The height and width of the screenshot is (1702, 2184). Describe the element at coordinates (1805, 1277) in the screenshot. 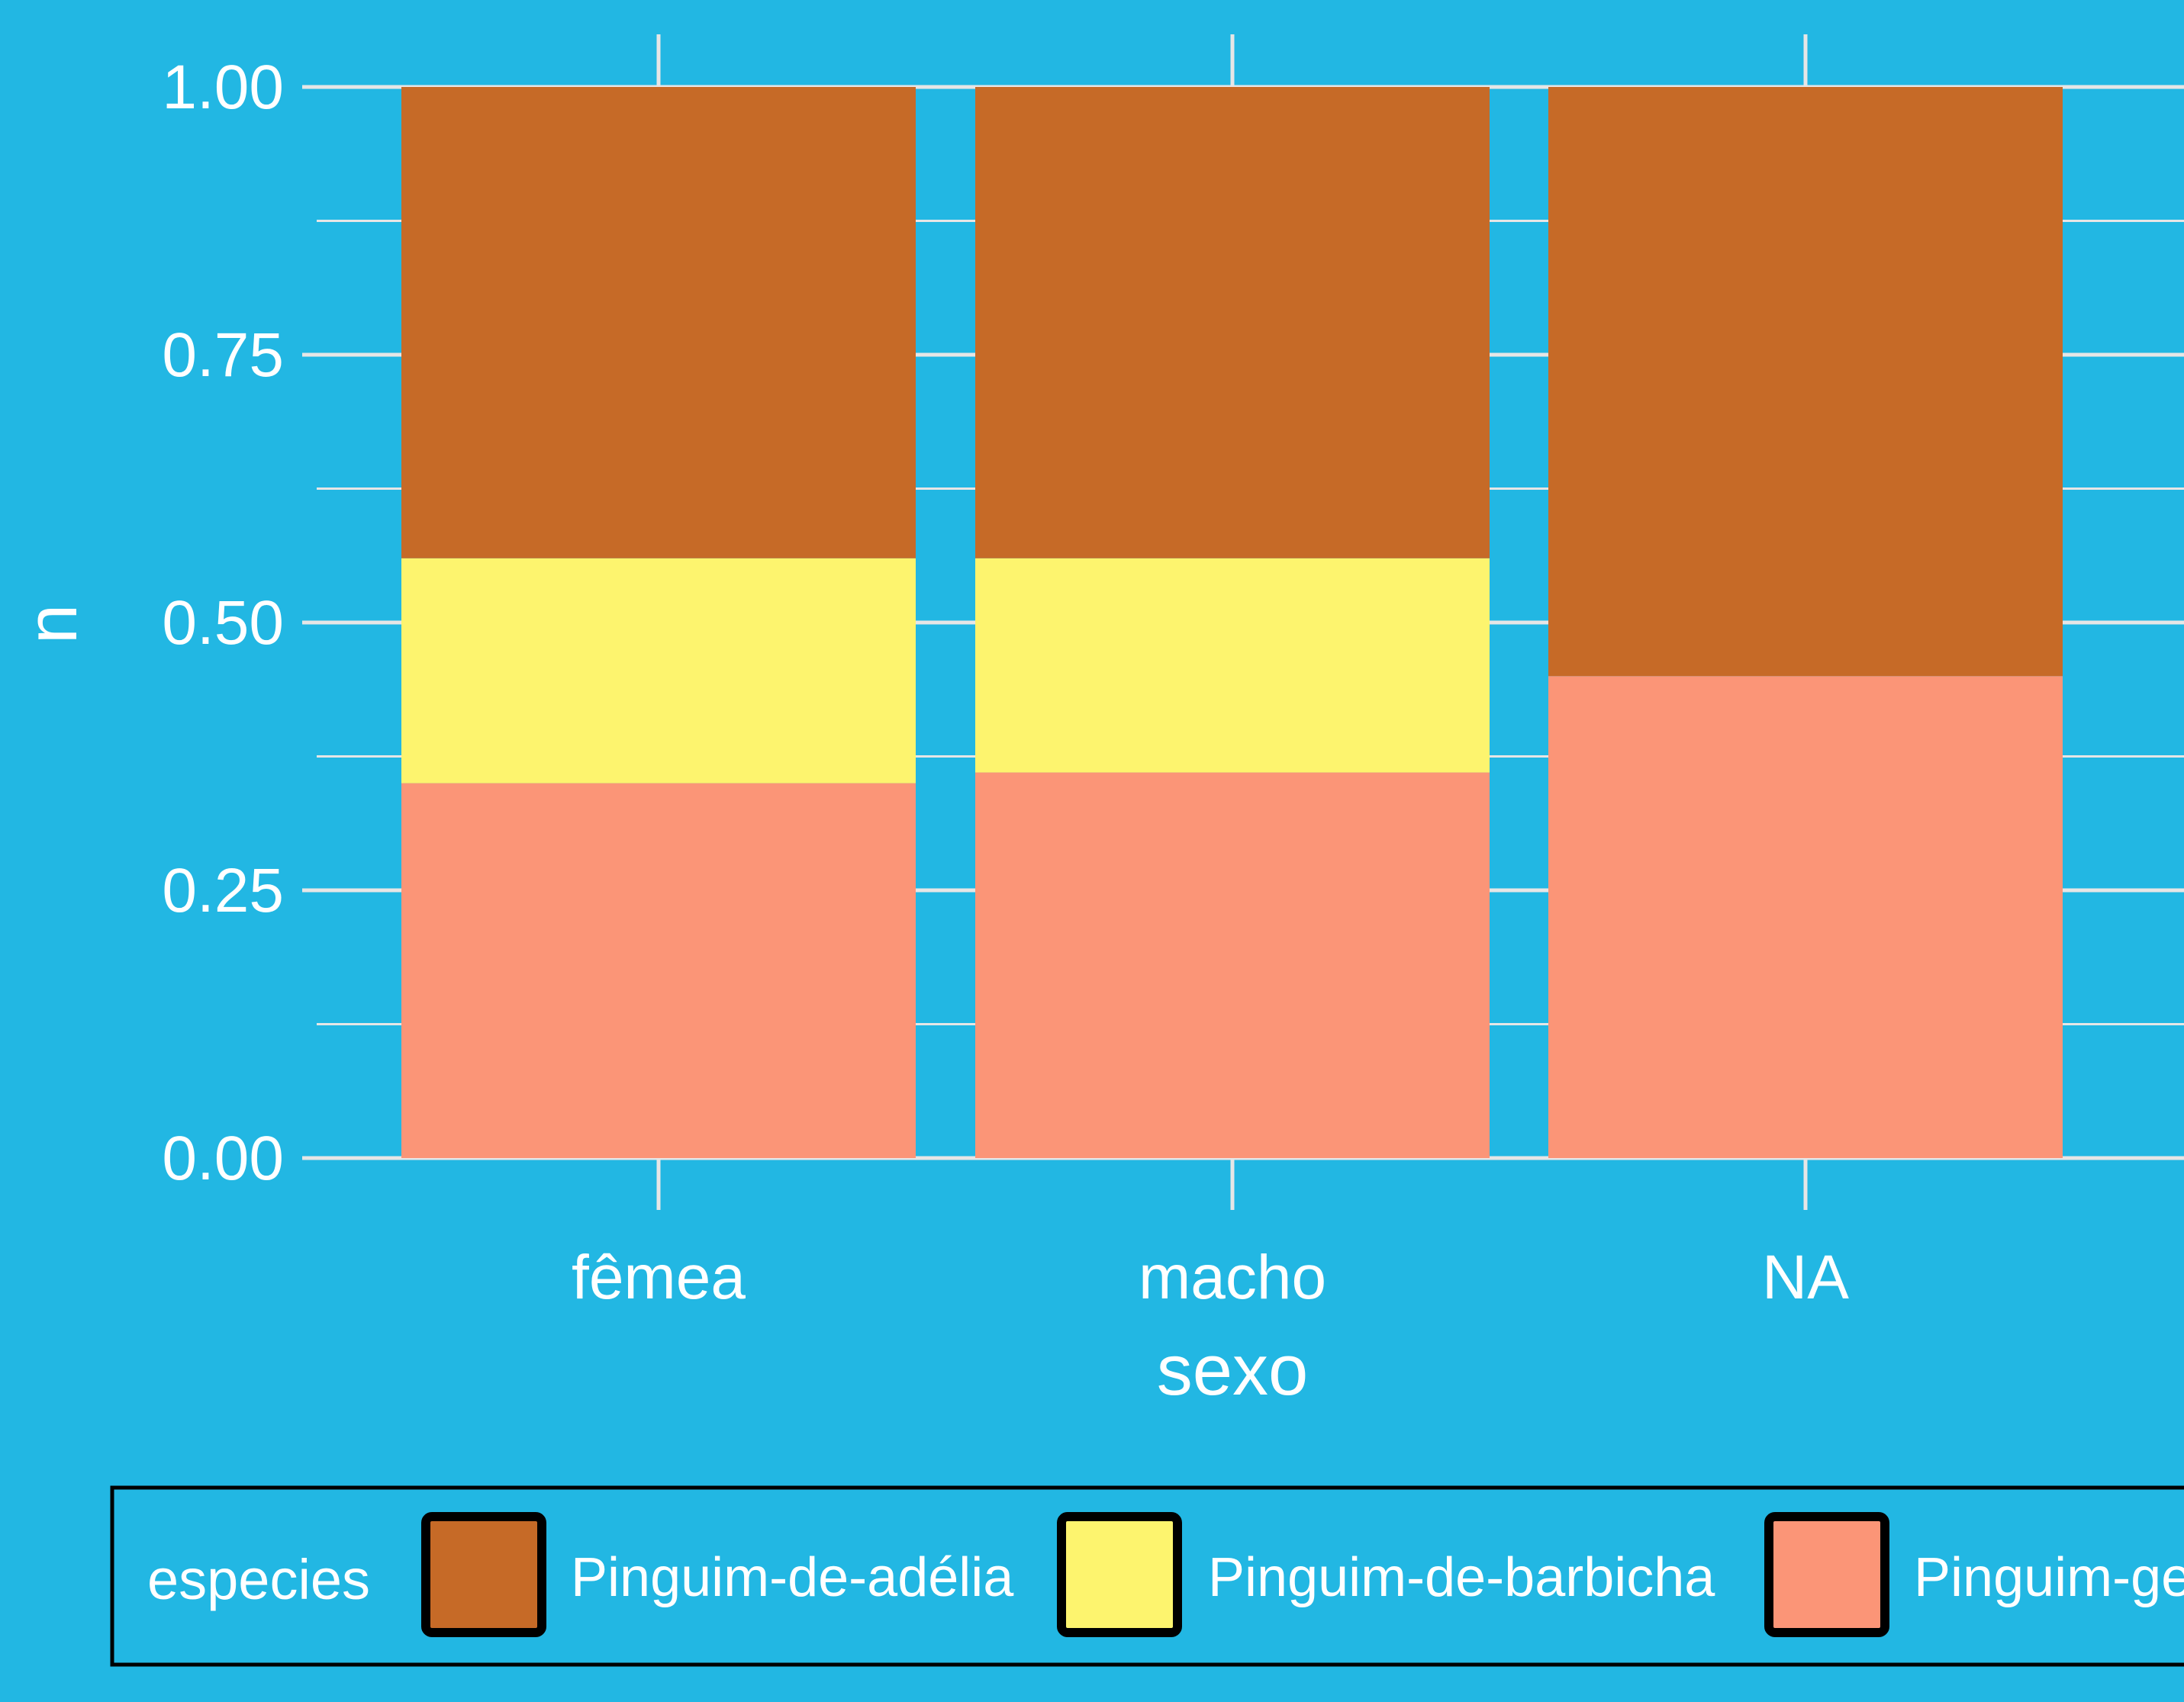

I see `x-tick-label: NA` at that location.